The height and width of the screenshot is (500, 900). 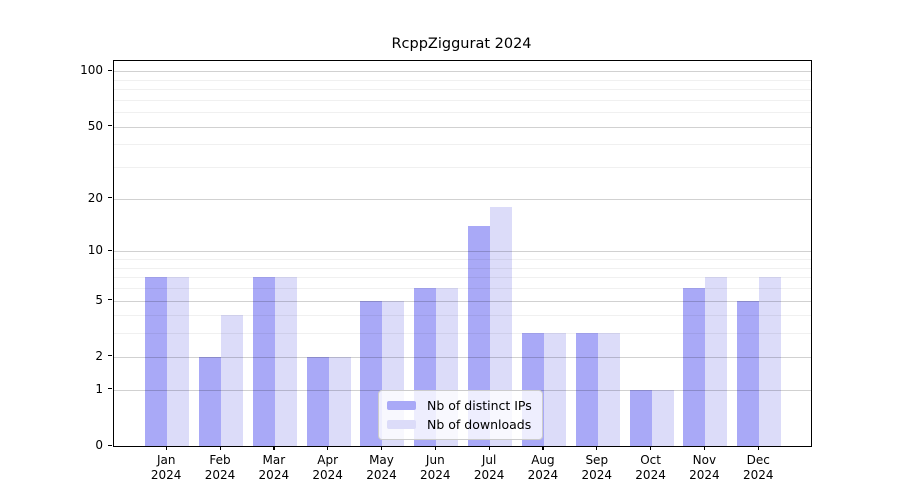 What do you see at coordinates (640, 417) in the screenshot?
I see `bar-distinct-ips-oct` at bounding box center [640, 417].